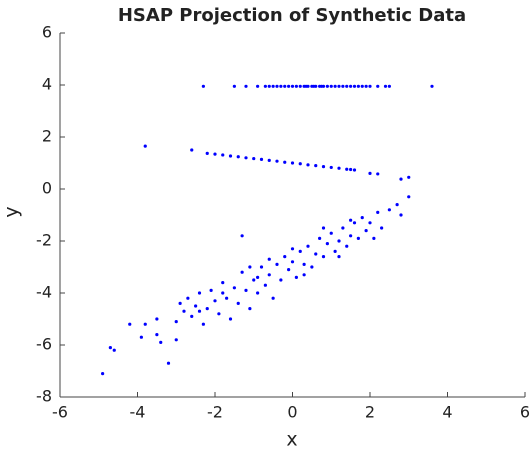 This screenshot has height=451, width=531. I want to click on x-tick-label: 0, so click(292, 412).